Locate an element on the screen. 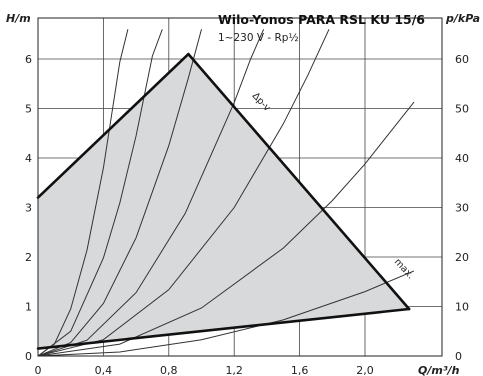 This screenshot has height=376, width=483. y-right-tick-label-5: 50 is located at coordinates (462, 109).